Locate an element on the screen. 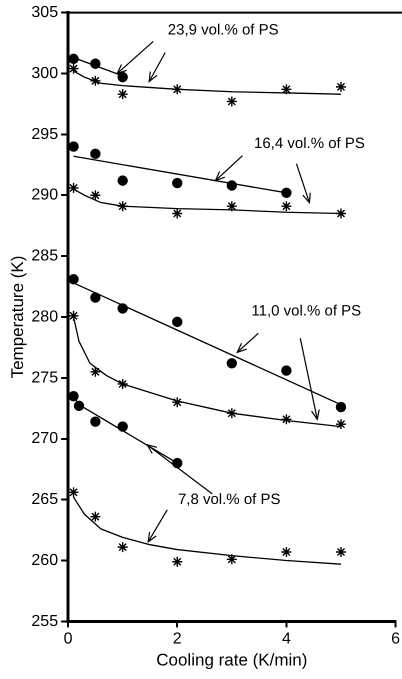  y-tick-label: 275 is located at coordinates (44, 377).